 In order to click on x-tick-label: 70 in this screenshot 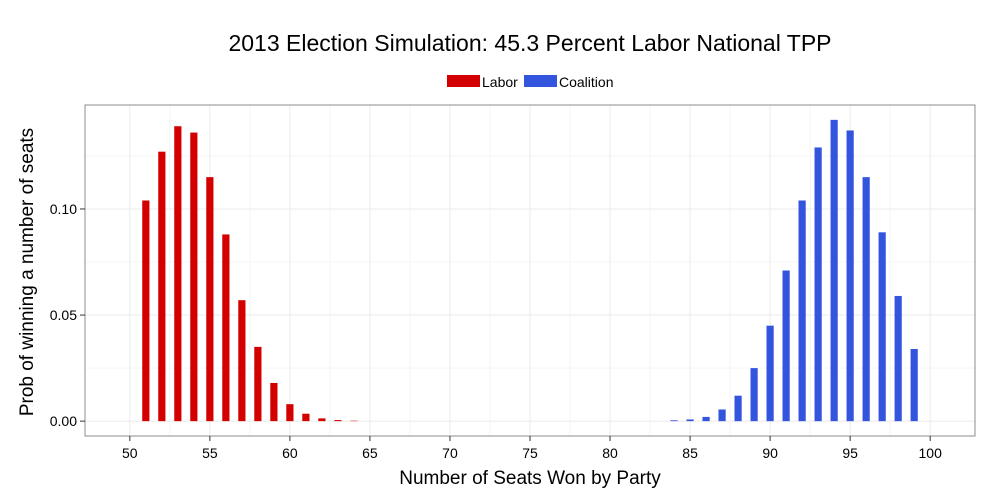, I will do `click(450, 453)`.